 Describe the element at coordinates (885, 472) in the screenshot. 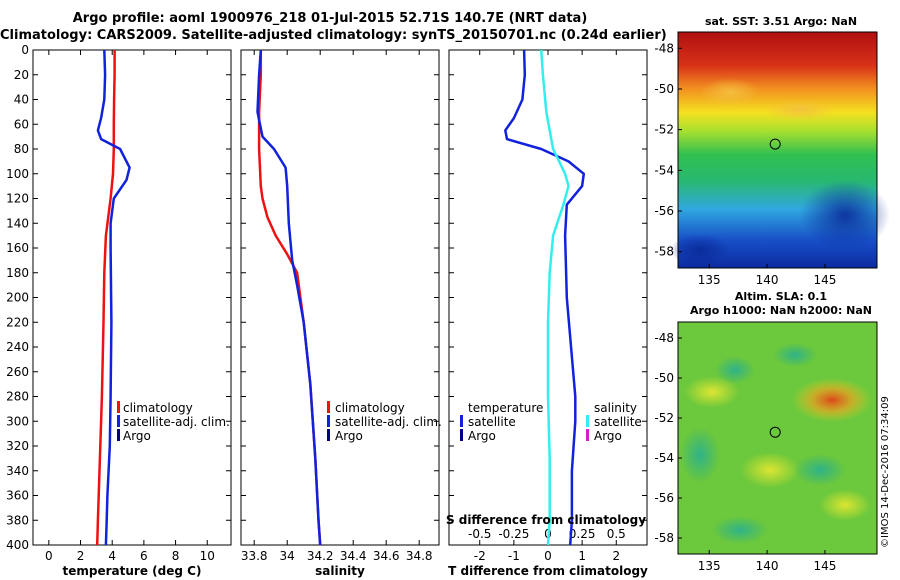

I see `credit-text: ©IMOS 14-Dec-2016 07:34:09` at that location.